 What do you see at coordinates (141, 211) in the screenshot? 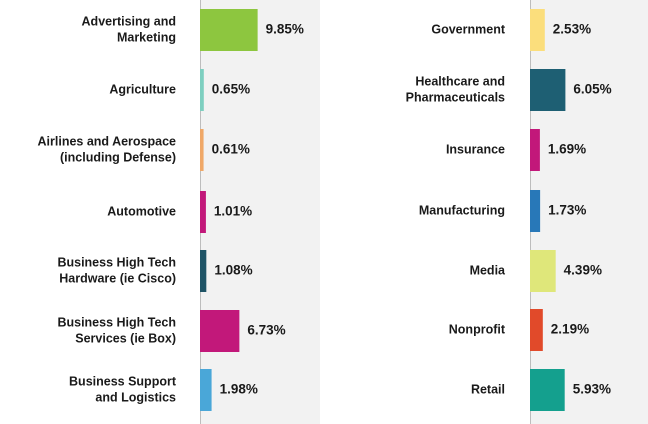
I see `category-label: Automotive` at bounding box center [141, 211].